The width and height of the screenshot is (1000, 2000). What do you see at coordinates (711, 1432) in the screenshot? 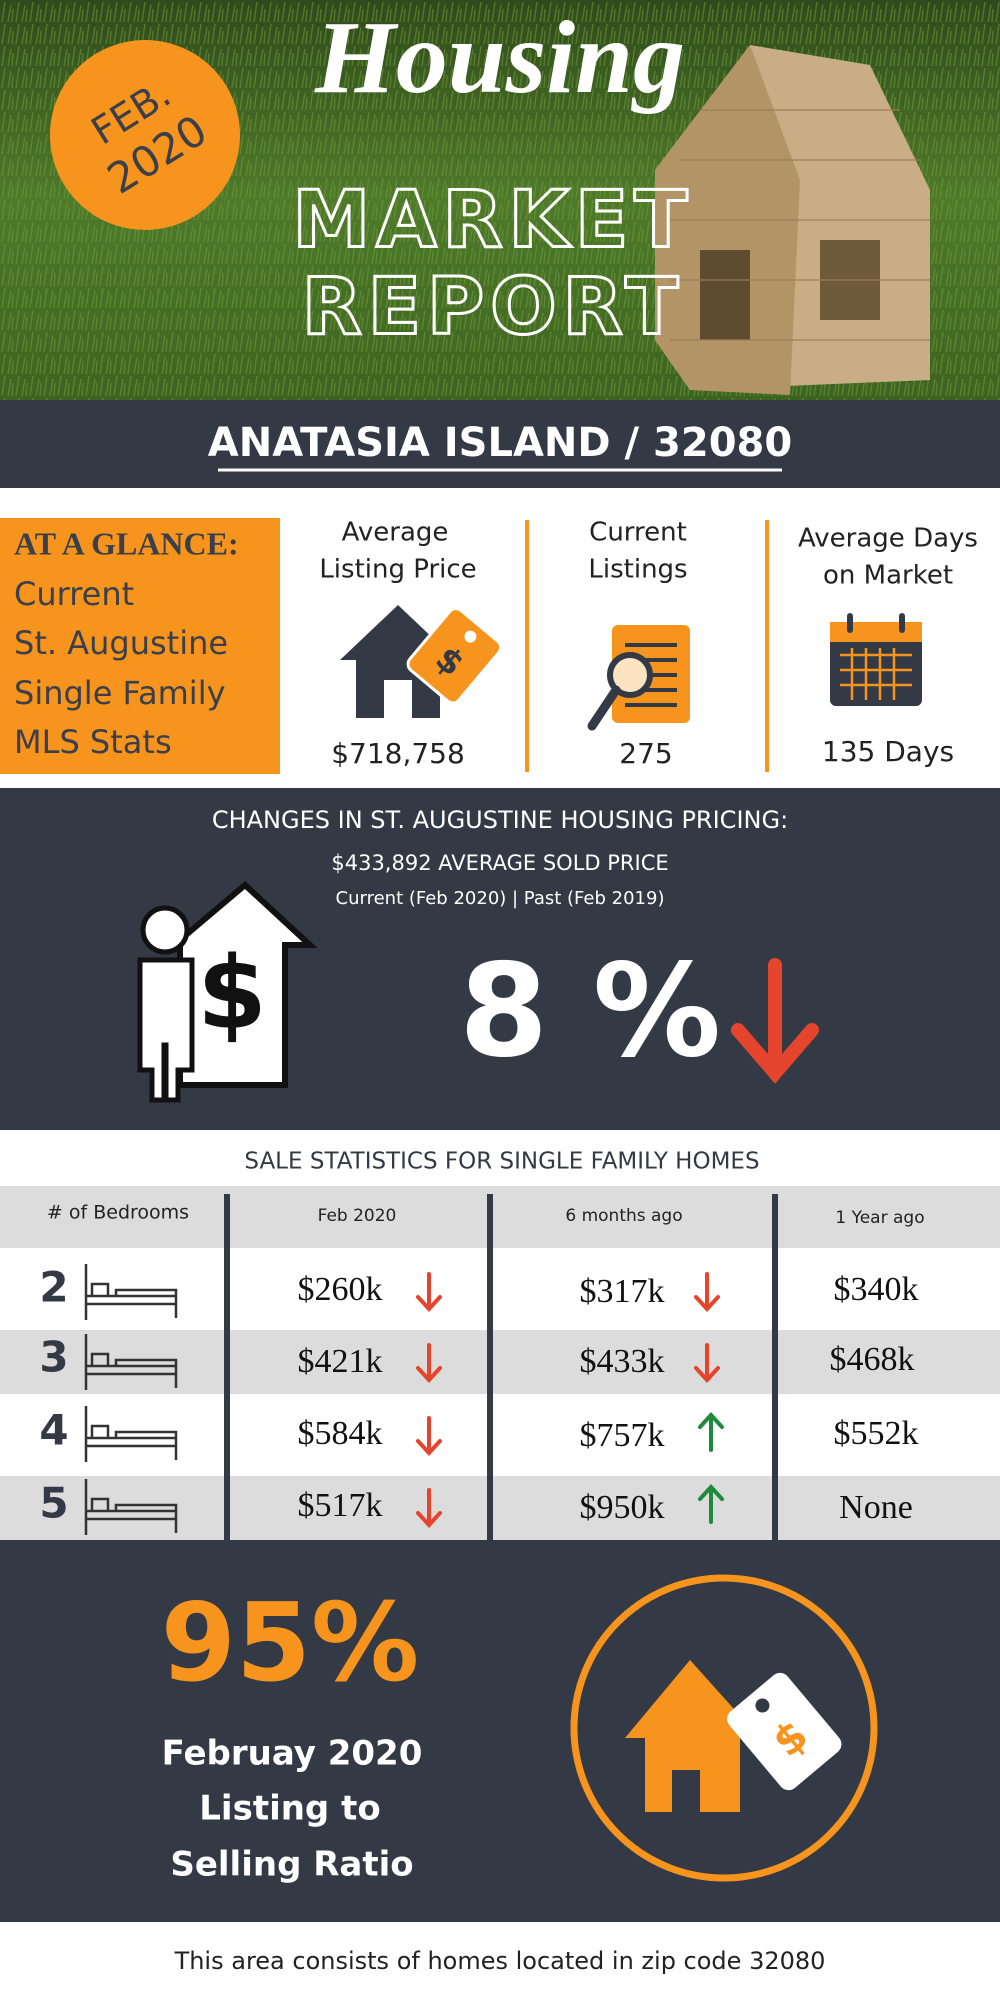
I see `up-arrow` at bounding box center [711, 1432].